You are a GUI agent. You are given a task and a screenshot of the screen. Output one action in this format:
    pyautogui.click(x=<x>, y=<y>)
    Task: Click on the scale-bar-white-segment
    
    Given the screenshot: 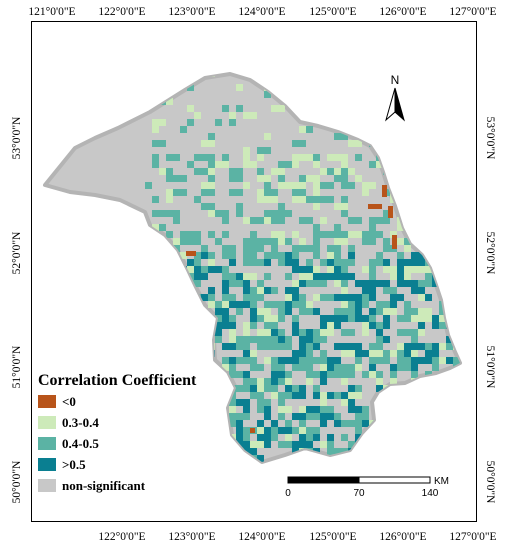 What is the action you would take?
    pyautogui.click(x=394, y=480)
    